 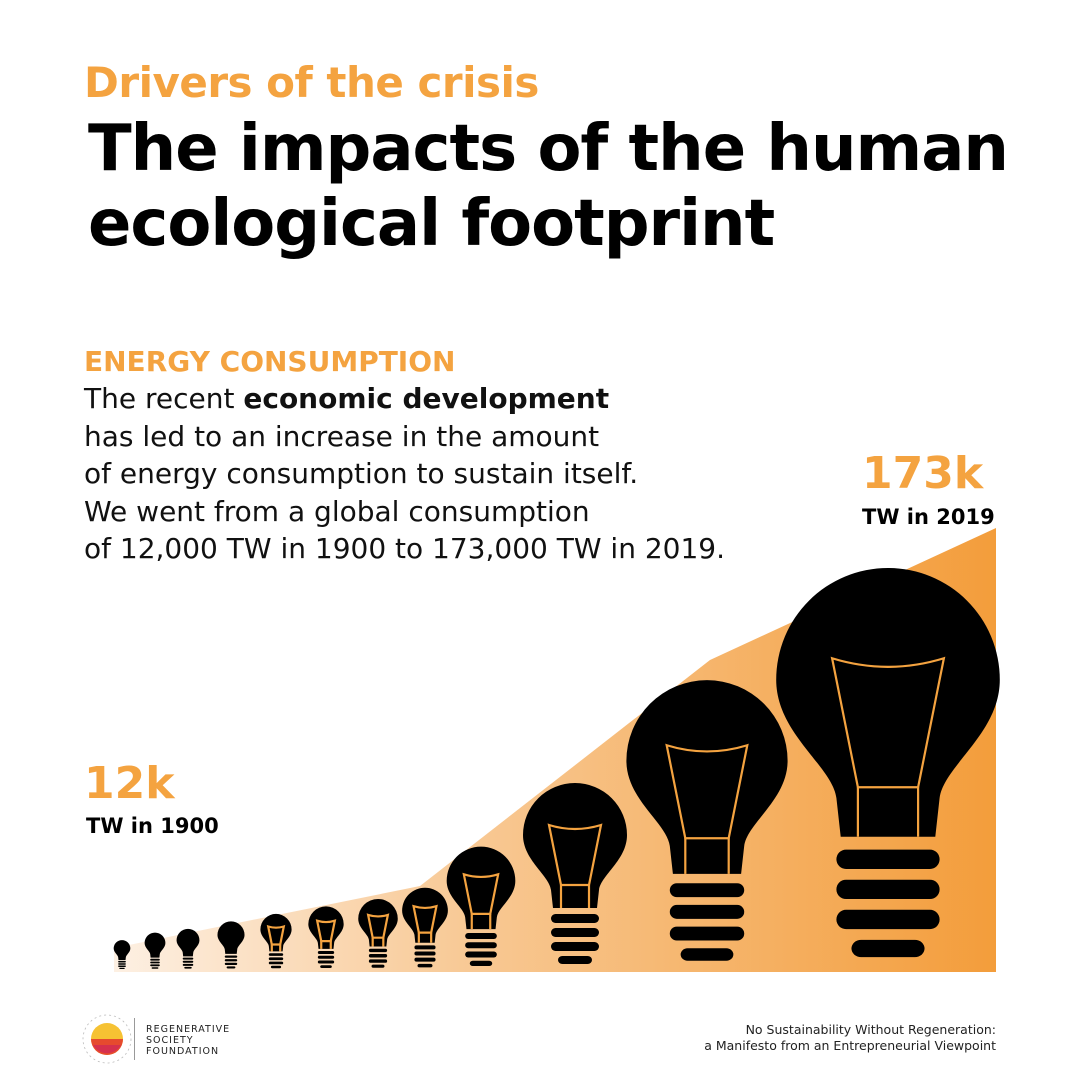 What do you see at coordinates (426, 398) in the screenshot?
I see `body-line-1-bold: economic development` at bounding box center [426, 398].